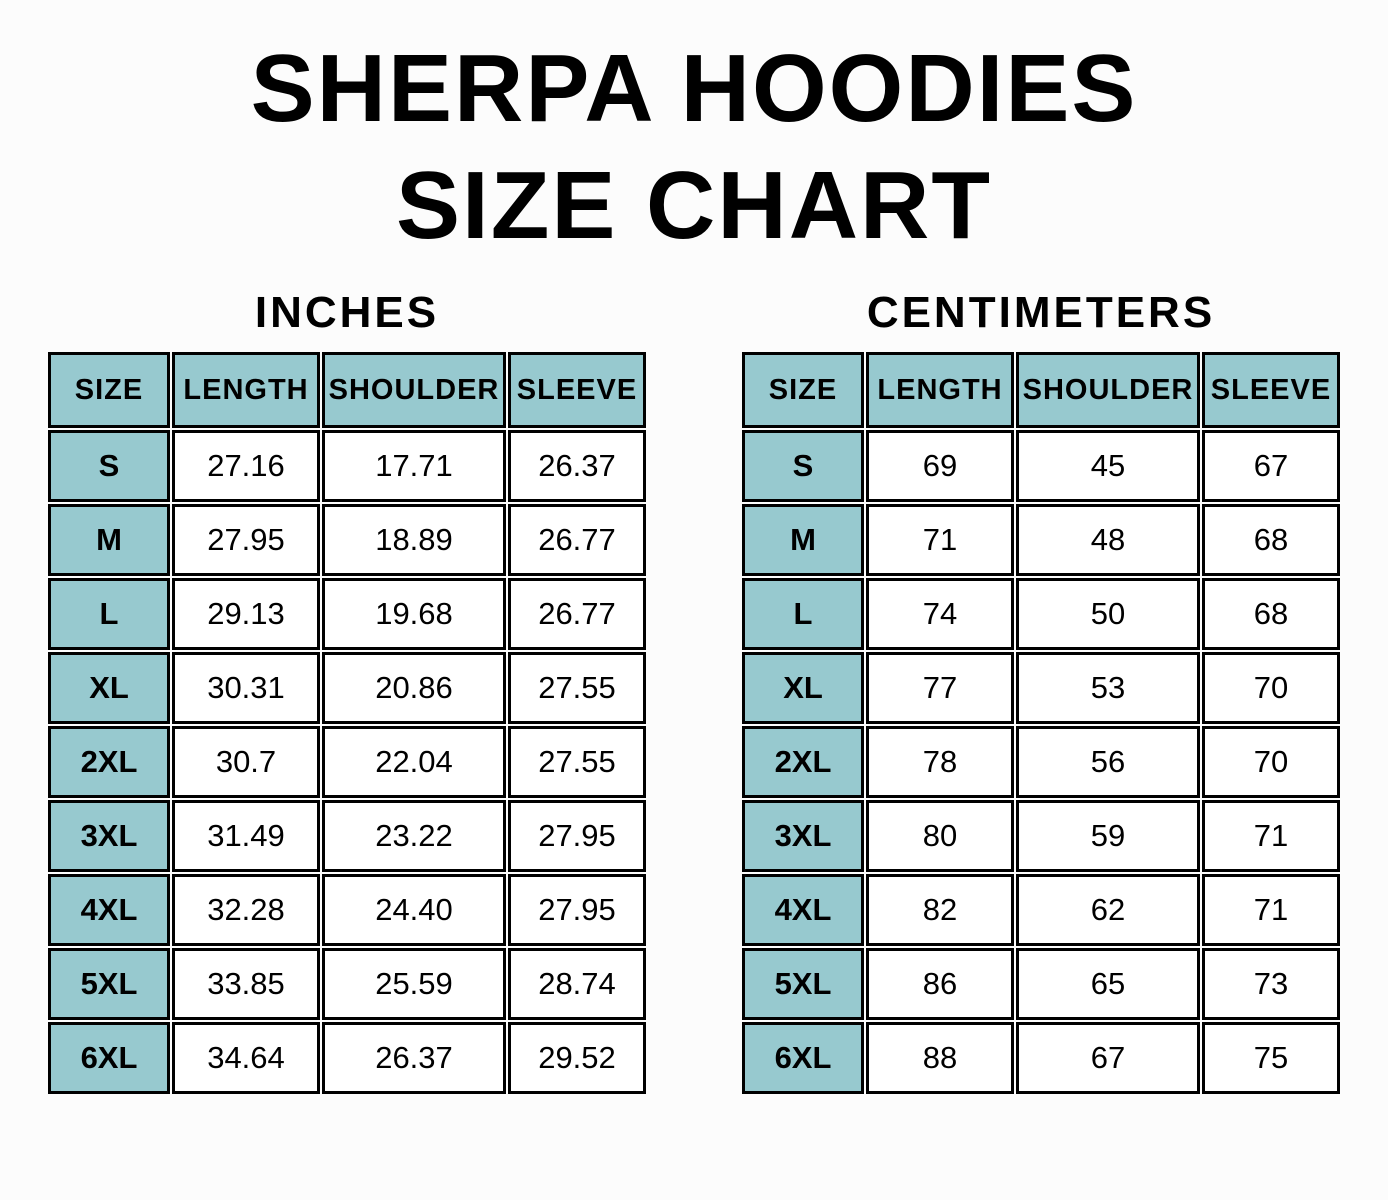 The width and height of the screenshot is (1388, 1200). What do you see at coordinates (246, 466) in the screenshot?
I see `value-cell: 27.16` at bounding box center [246, 466].